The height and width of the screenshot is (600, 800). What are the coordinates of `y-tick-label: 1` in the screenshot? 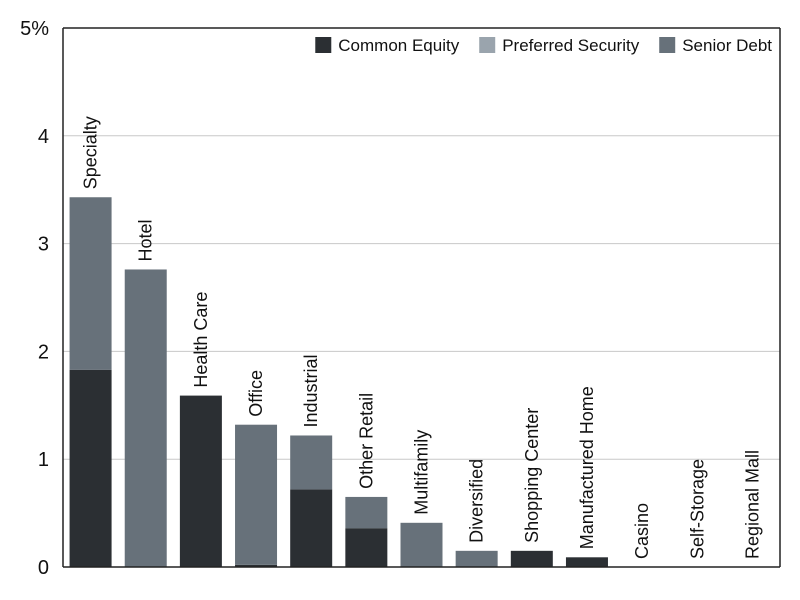 It's located at (43, 460).